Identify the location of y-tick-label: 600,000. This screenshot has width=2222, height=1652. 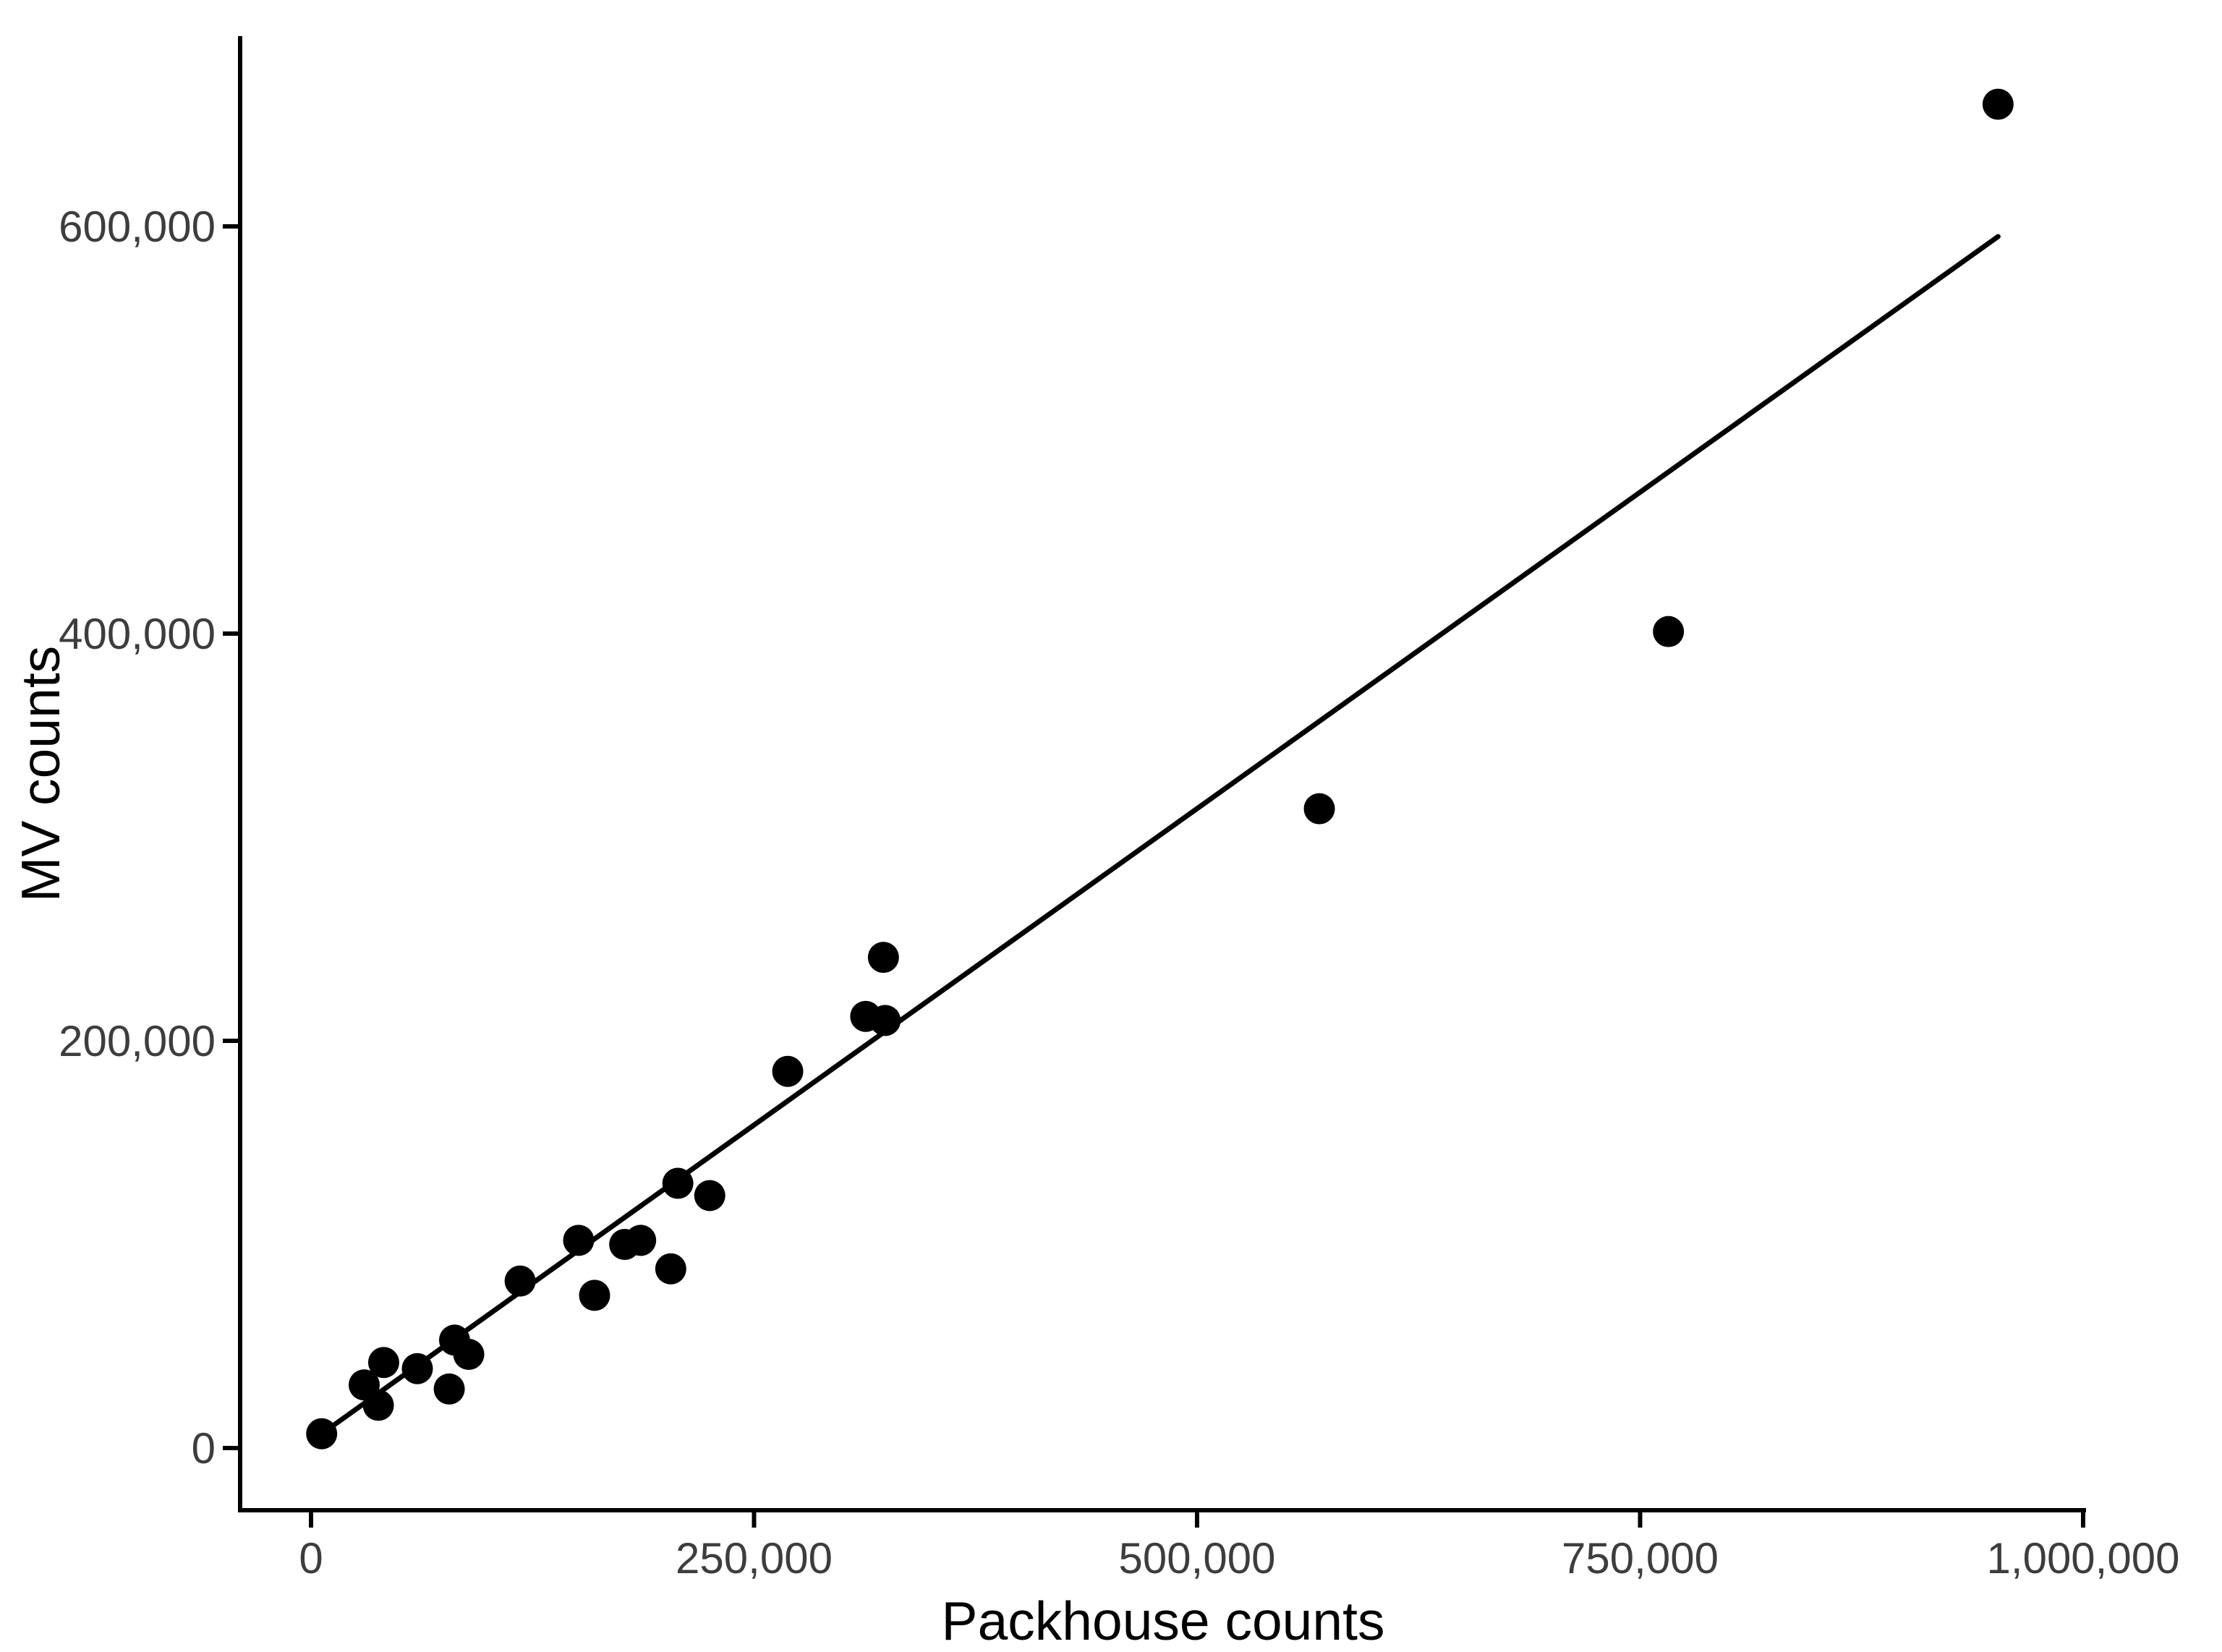
(137, 227).